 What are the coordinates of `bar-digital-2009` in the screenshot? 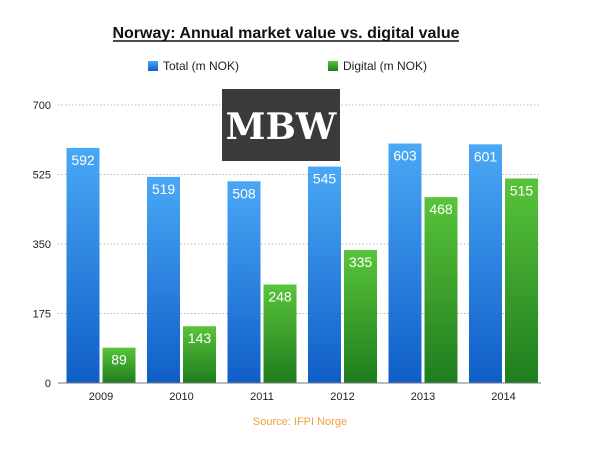 It's located at (119, 365).